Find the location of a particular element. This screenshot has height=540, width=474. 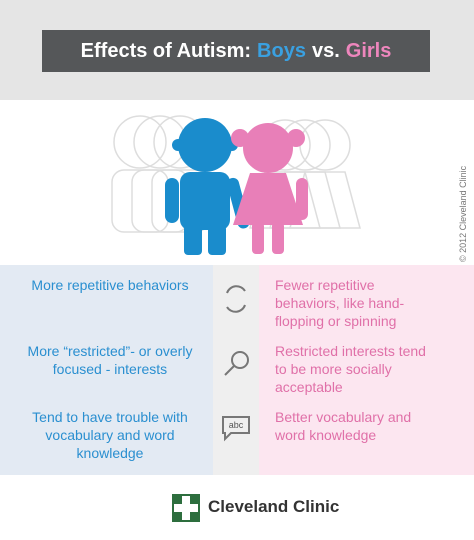

copyright: © 2012 Cleveland Clinic is located at coordinates (463, 213).